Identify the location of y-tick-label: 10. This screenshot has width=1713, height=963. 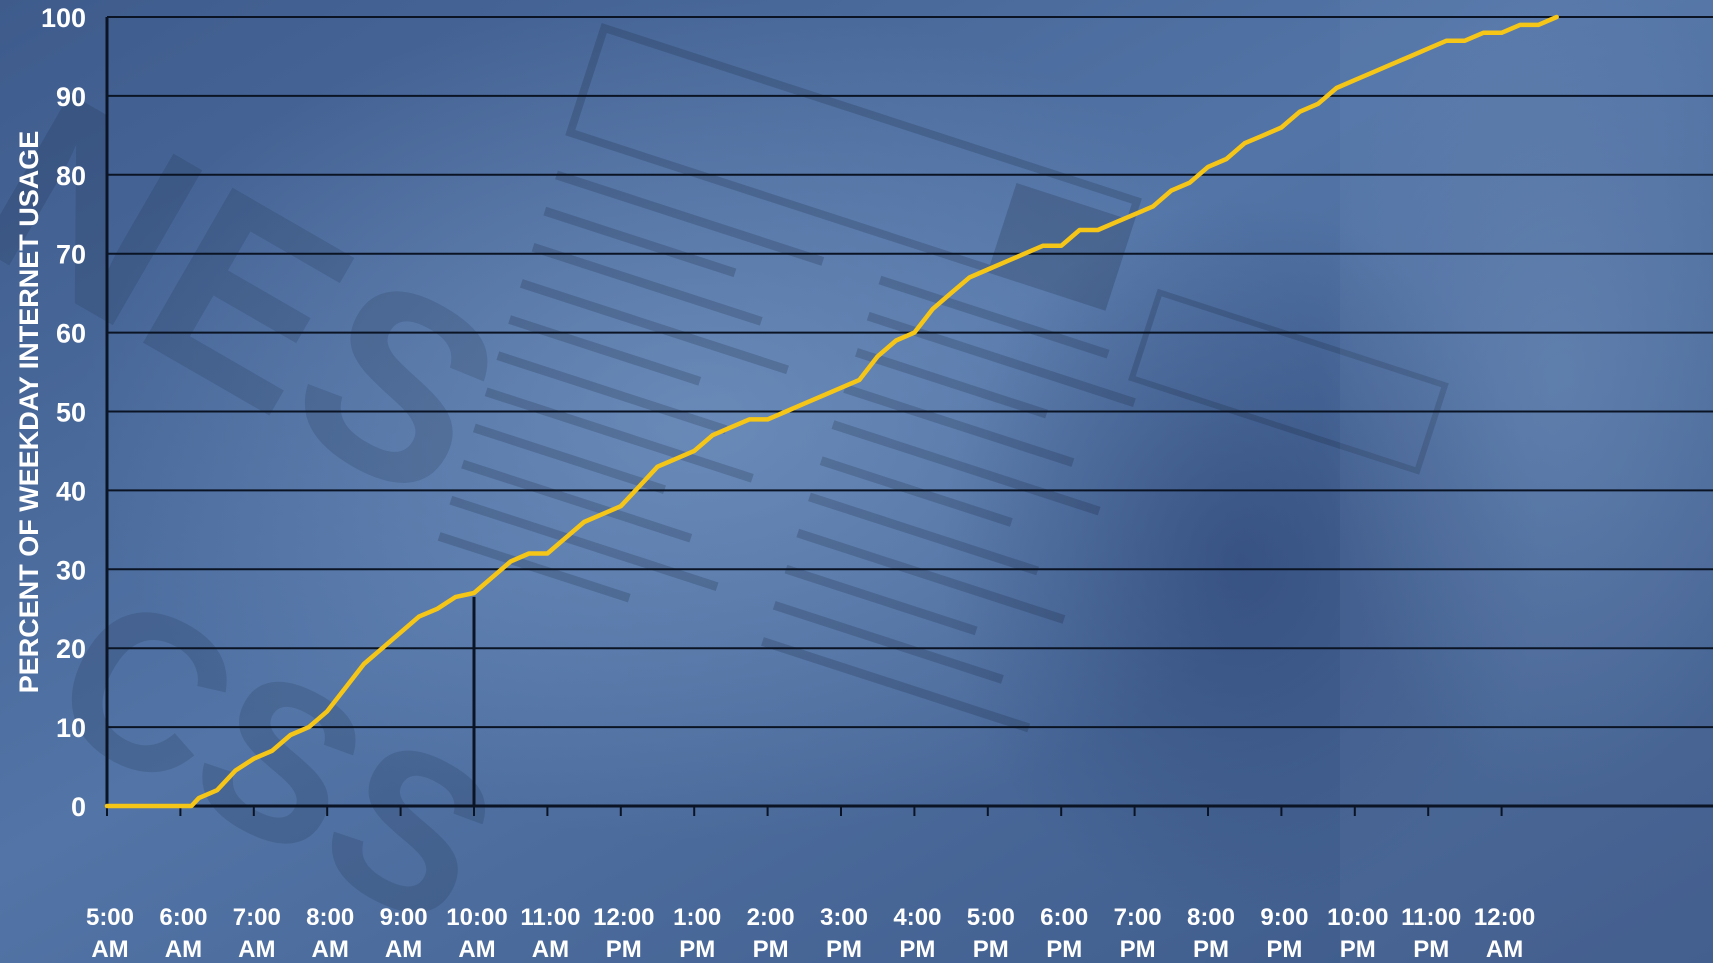
(71, 728).